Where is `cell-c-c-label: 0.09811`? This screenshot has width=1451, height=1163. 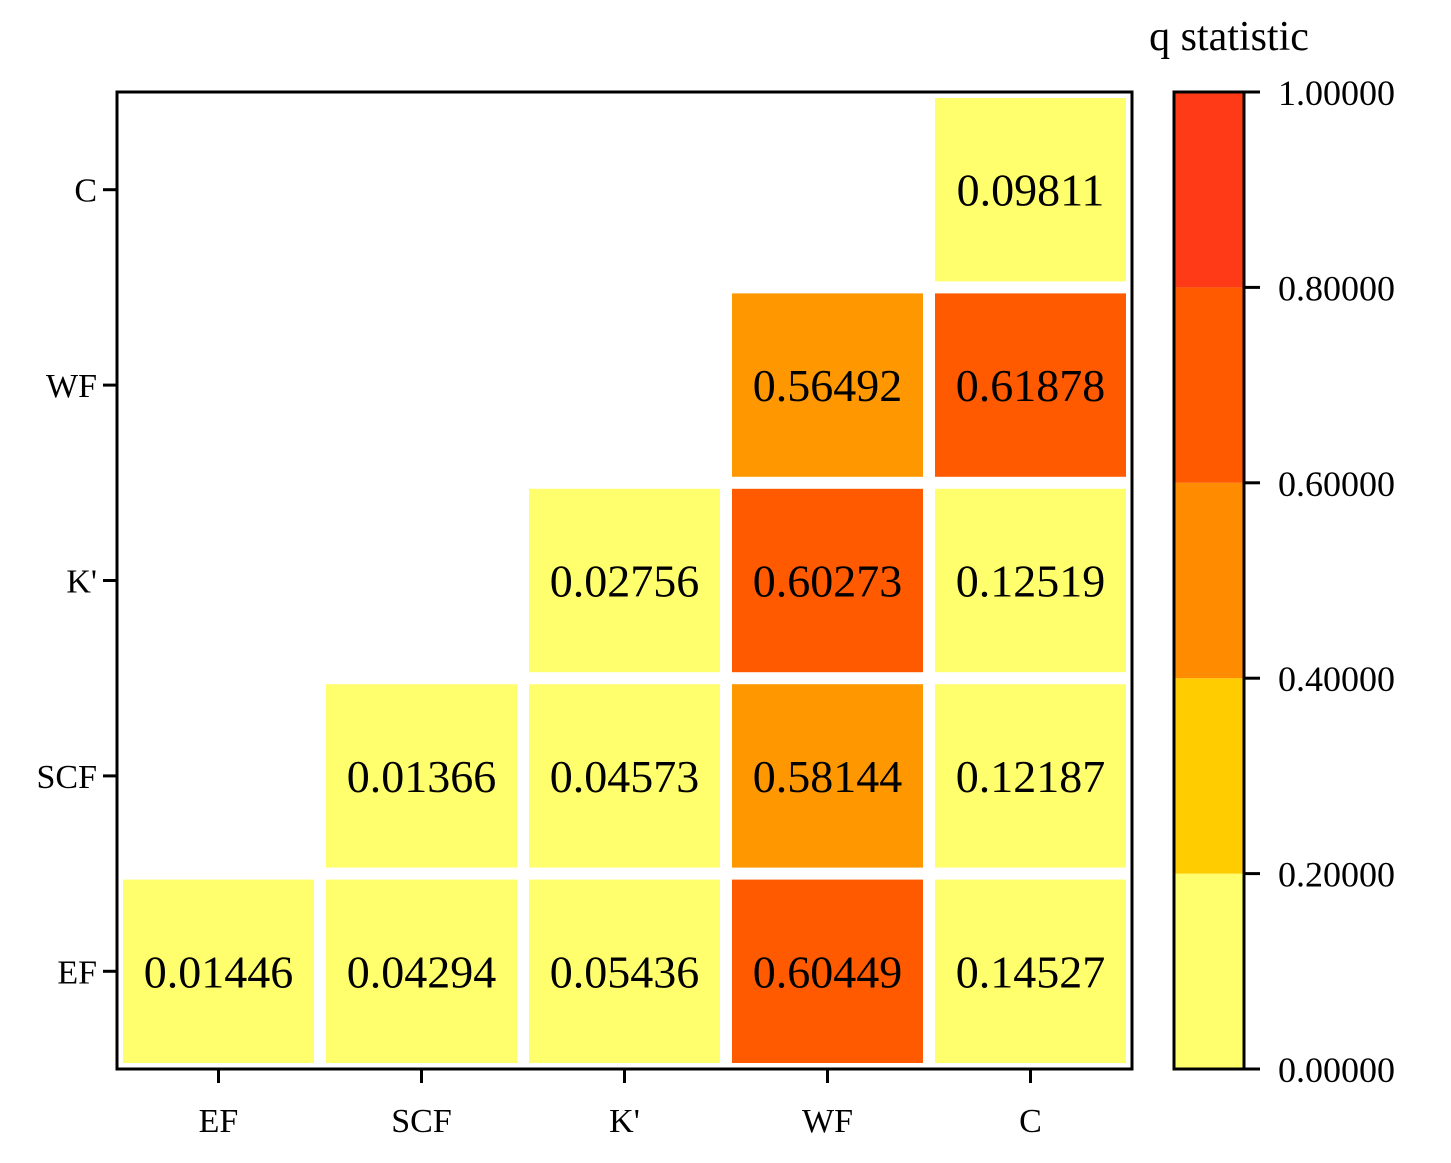 cell-c-c-label: 0.09811 is located at coordinates (1031, 190).